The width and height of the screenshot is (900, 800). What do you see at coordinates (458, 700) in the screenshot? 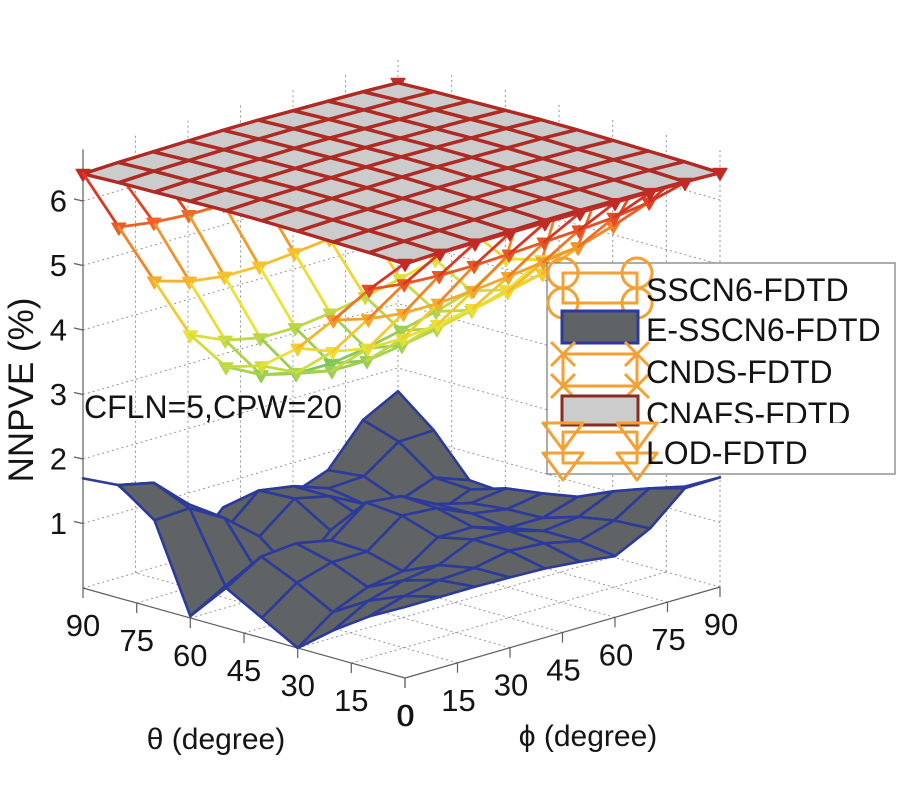
I see `phi-tick-label: 15` at bounding box center [458, 700].